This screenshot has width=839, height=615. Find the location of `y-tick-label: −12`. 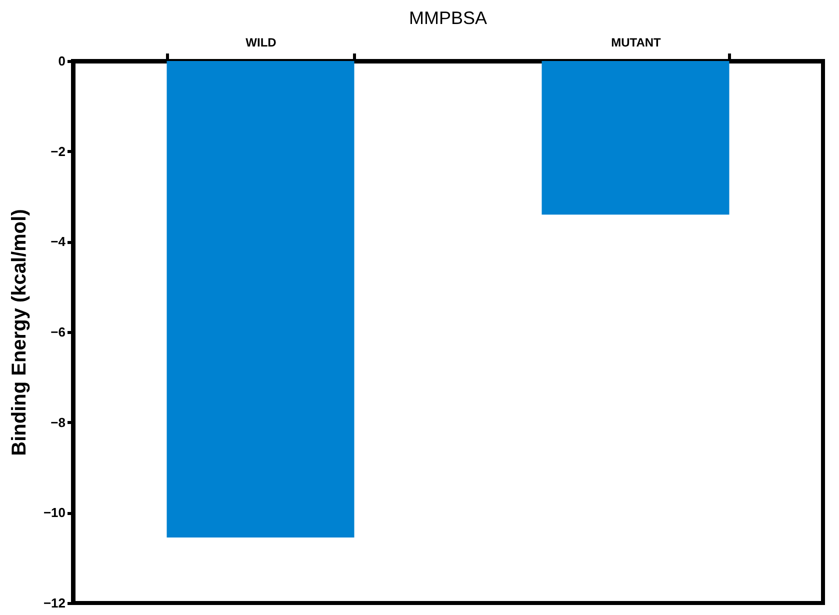

y-tick-label: −12 is located at coordinates (54, 603).